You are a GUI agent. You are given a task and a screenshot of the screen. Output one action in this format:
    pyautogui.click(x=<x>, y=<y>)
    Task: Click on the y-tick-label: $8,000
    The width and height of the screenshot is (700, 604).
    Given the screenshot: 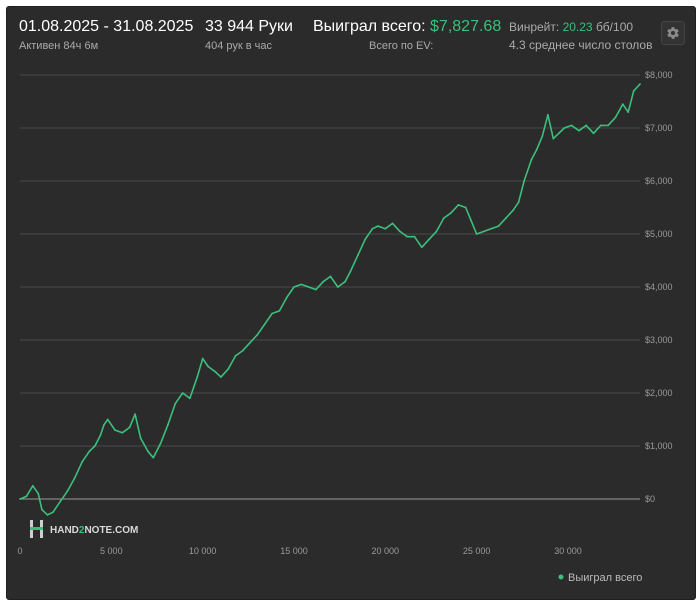 What is the action you would take?
    pyautogui.click(x=659, y=75)
    